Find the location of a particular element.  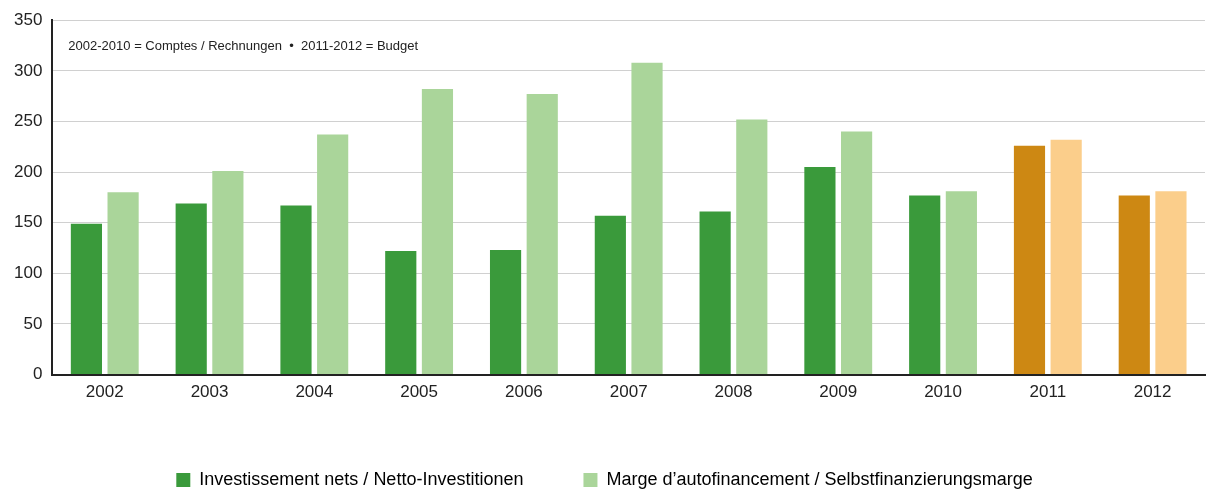

x-tick-label: 2004 is located at coordinates (314, 392).